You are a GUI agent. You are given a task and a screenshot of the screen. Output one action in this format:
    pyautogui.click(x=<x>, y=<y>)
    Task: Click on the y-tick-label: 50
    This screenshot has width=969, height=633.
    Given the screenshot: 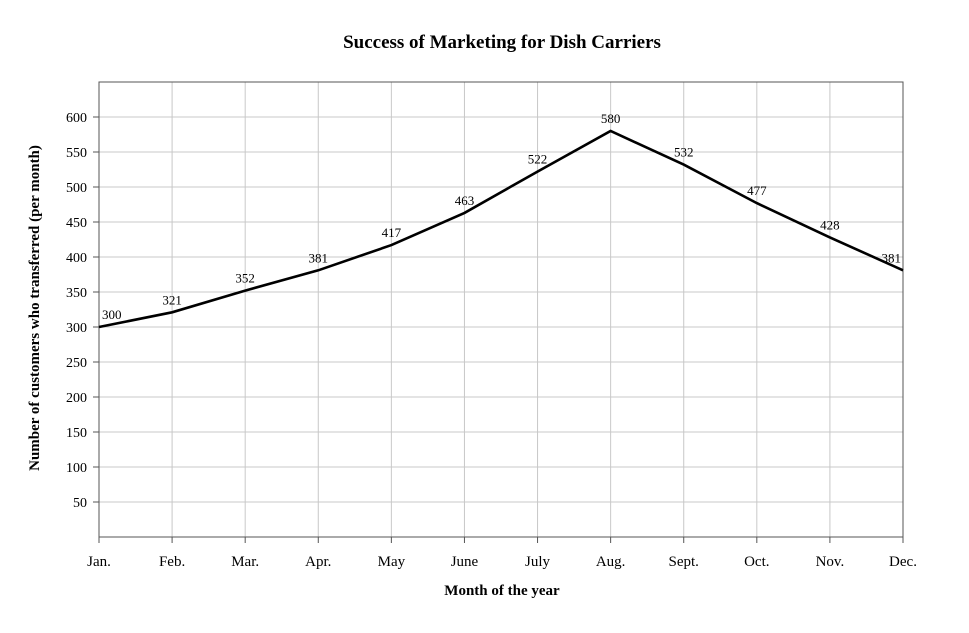 What is the action you would take?
    pyautogui.click(x=80, y=503)
    